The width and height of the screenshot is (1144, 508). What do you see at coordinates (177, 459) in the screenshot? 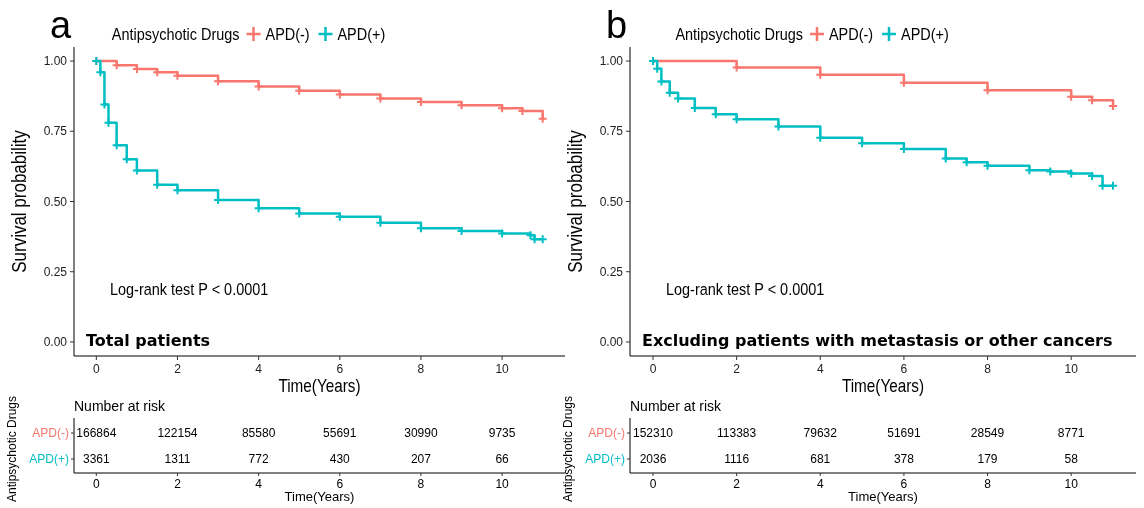
I see `data-label: 1311` at bounding box center [177, 459].